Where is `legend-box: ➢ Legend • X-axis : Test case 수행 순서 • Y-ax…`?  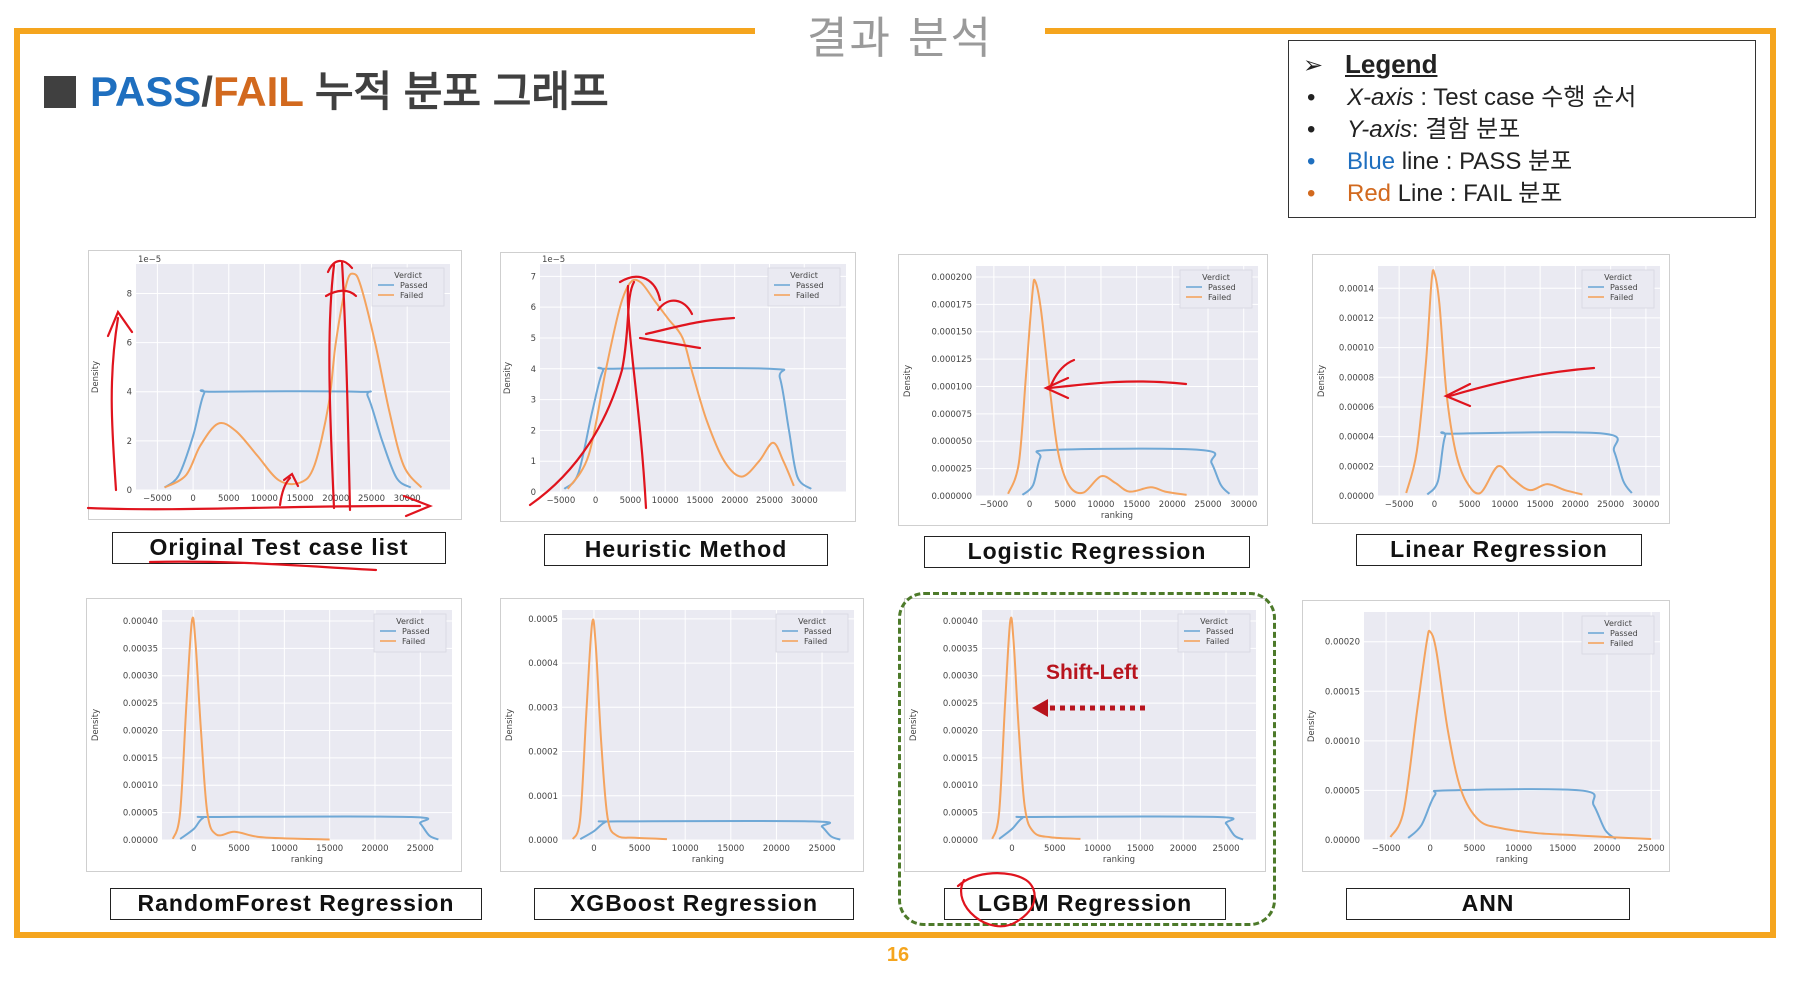
legend-box: ➢ Legend • X-axis : Test case 수행 순서 • Y-ax… is located at coordinates (1522, 129).